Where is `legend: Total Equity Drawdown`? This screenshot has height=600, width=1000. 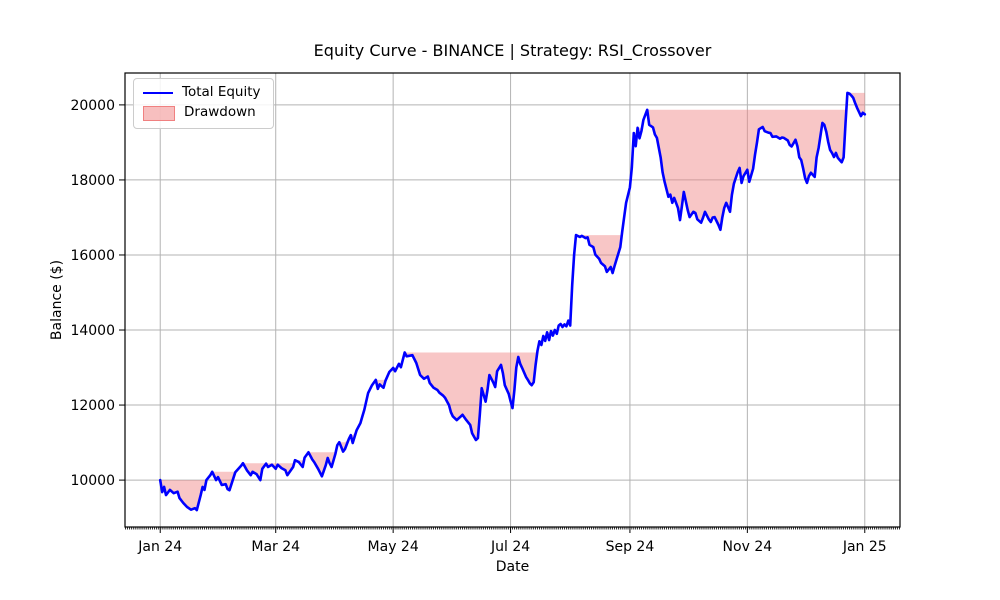 legend: Total Equity Drawdown is located at coordinates (203, 103).